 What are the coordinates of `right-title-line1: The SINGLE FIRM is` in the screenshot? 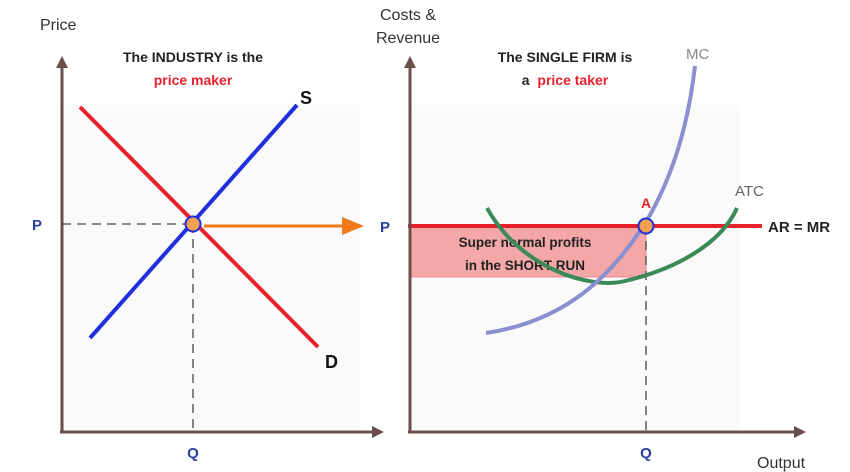 It's located at (565, 57).